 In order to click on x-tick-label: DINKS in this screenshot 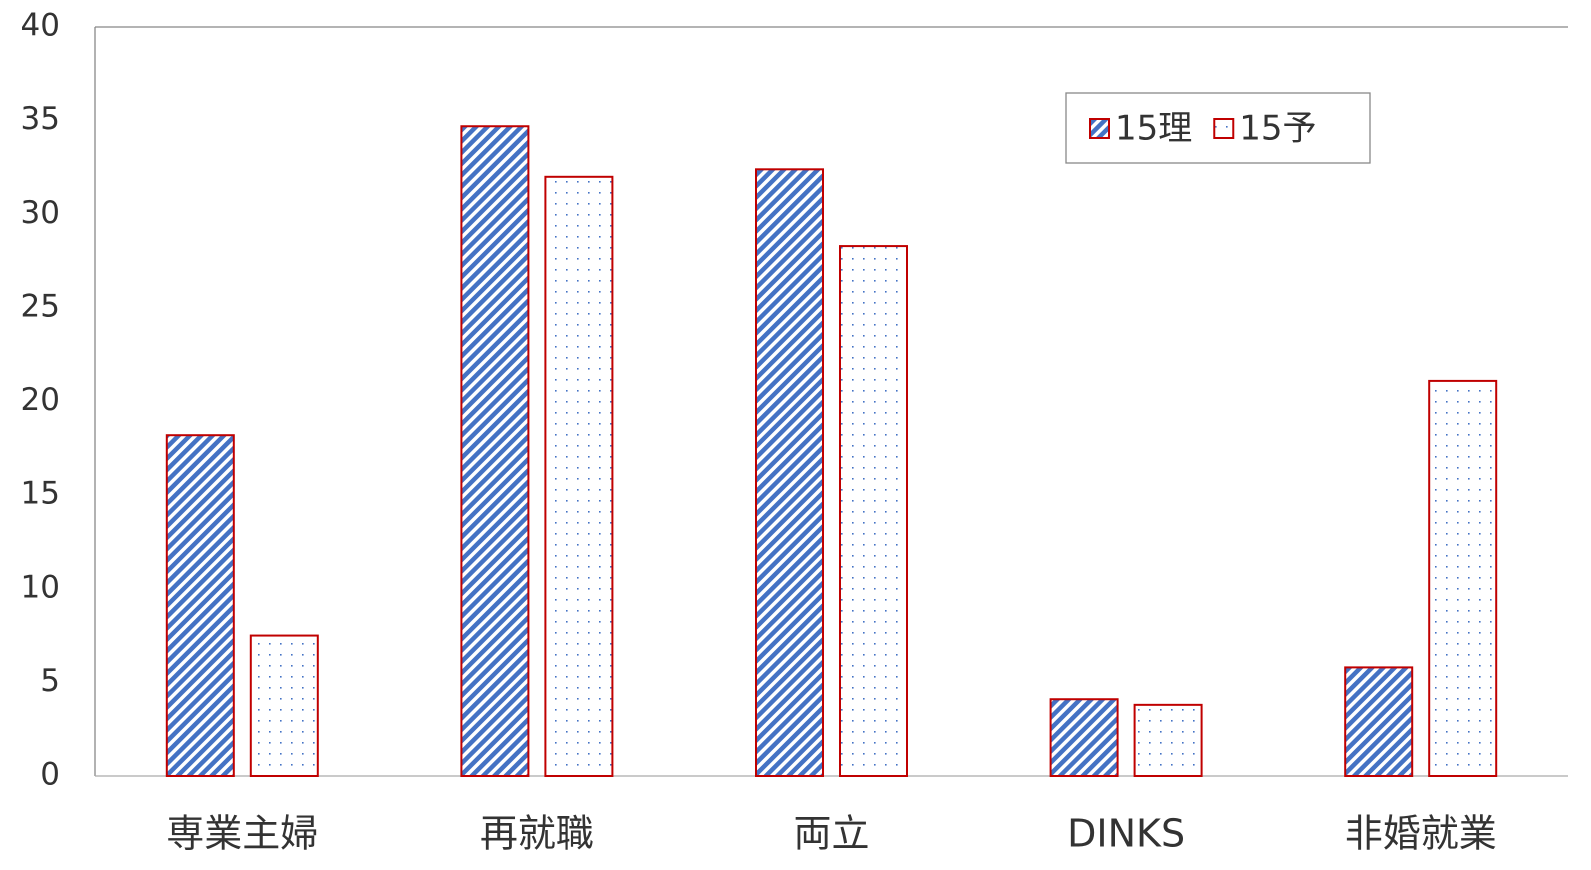, I will do `click(1126, 834)`.